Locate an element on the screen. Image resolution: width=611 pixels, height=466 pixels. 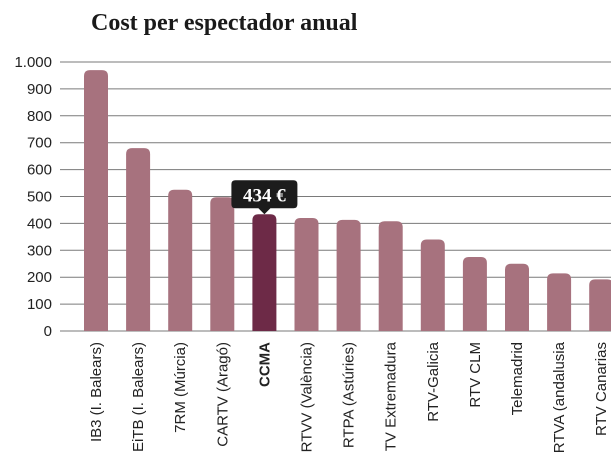
x-tick-label: 7RM (Múrcia) is located at coordinates (180, 387).